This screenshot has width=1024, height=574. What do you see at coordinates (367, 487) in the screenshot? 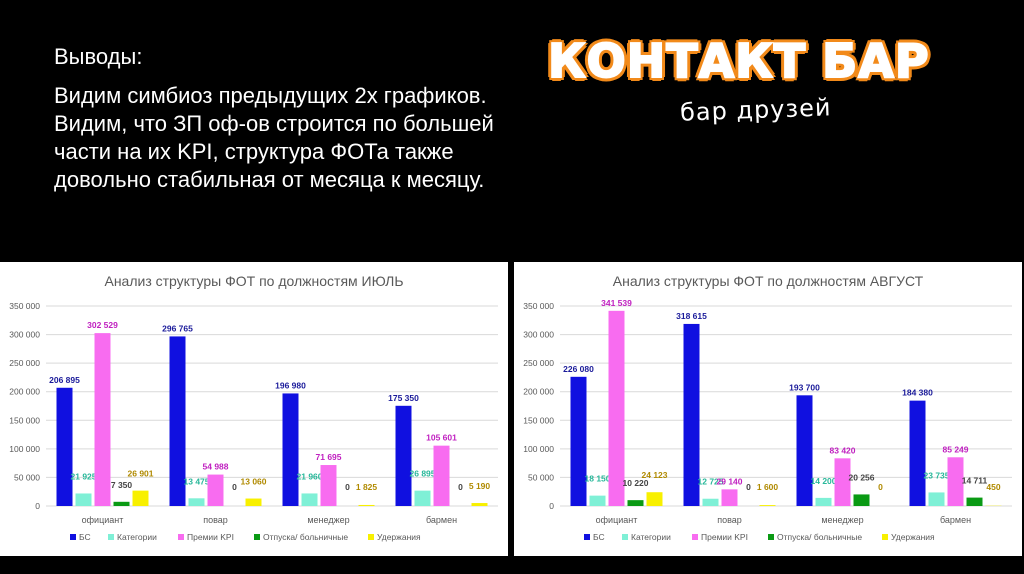
I see `data-label: 1 825` at bounding box center [367, 487].